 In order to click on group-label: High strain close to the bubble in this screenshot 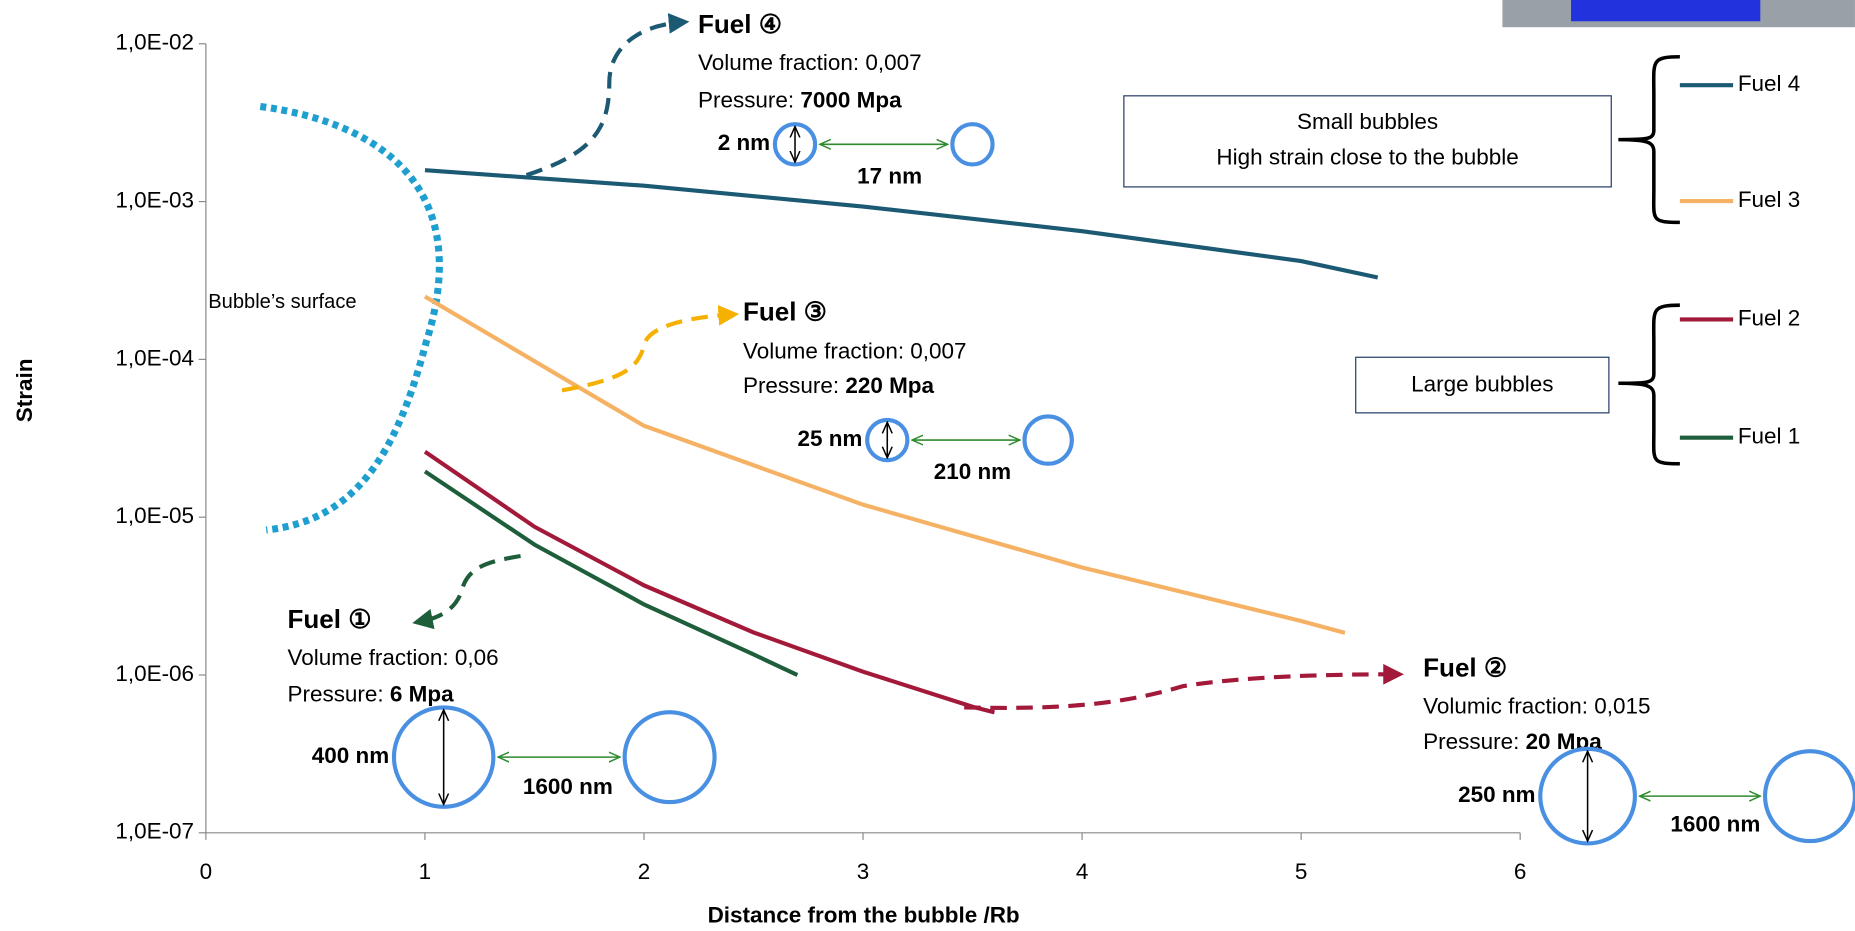, I will do `click(1367, 156)`.